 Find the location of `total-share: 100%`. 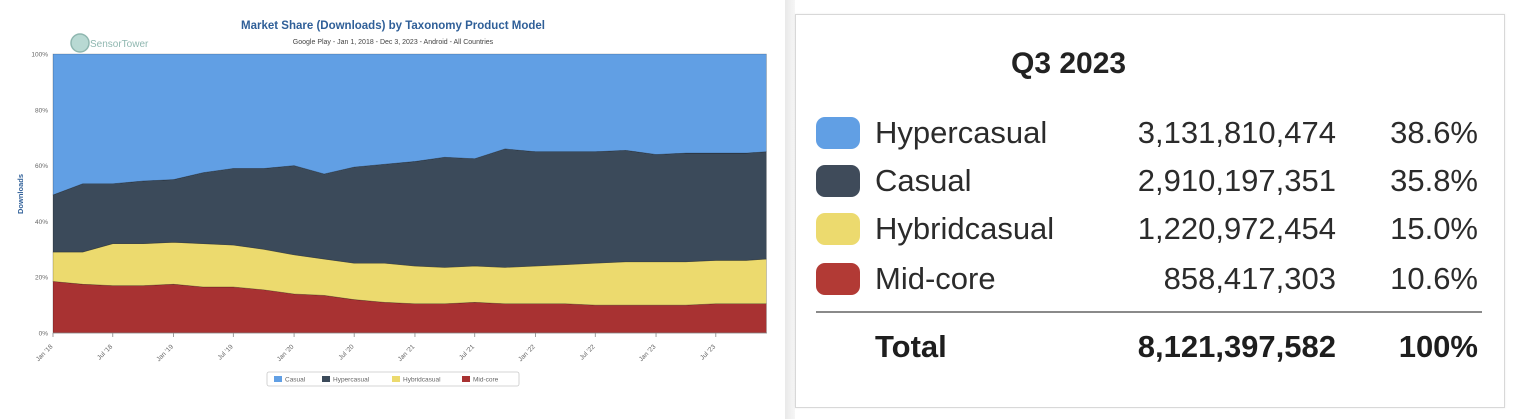

total-share: 100% is located at coordinates (1438, 346).